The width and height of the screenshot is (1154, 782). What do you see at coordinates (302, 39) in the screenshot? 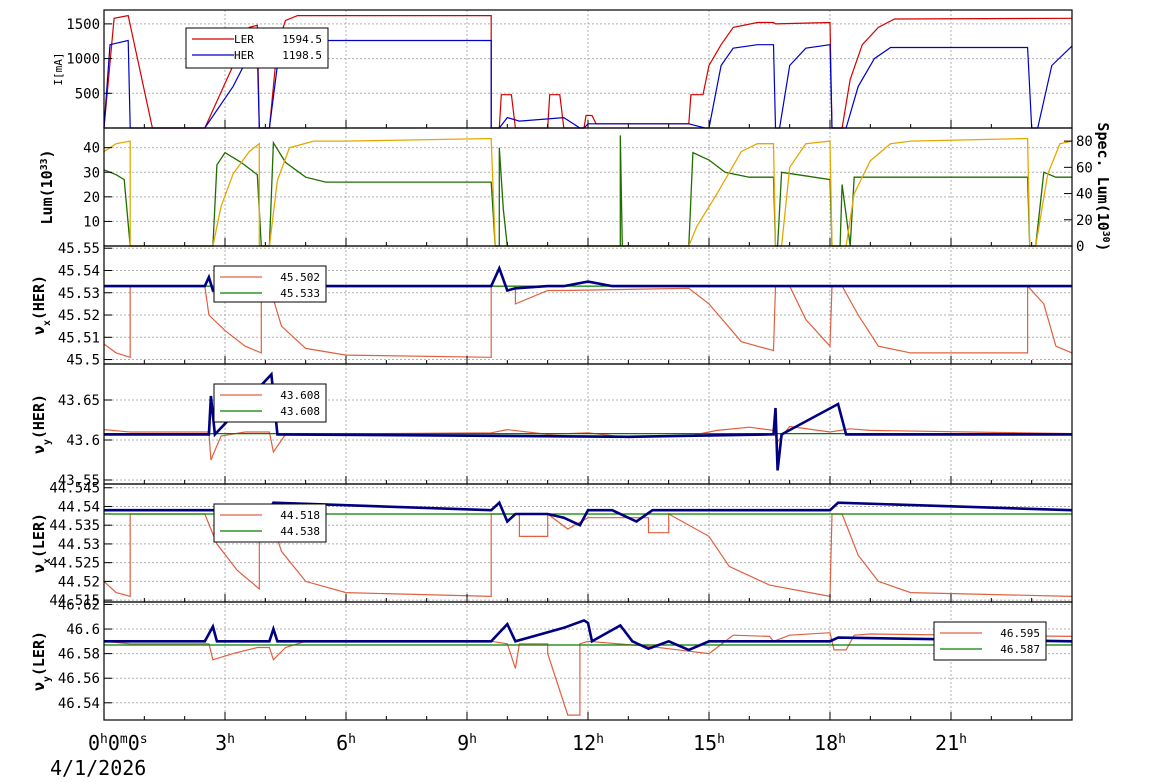
I see `legend-value: 1594.5` at bounding box center [302, 39].